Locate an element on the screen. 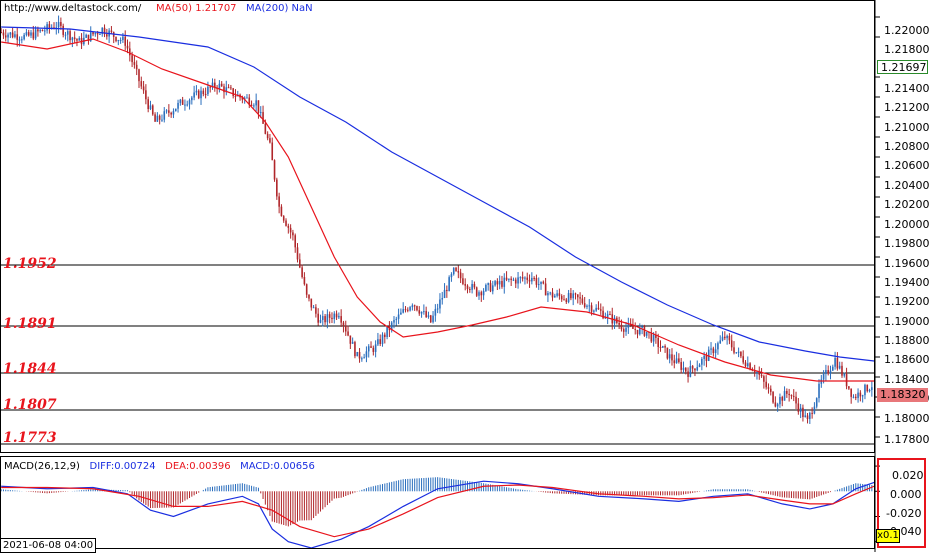 The width and height of the screenshot is (930, 553). price-tick: 1.20600 is located at coordinates (907, 165).